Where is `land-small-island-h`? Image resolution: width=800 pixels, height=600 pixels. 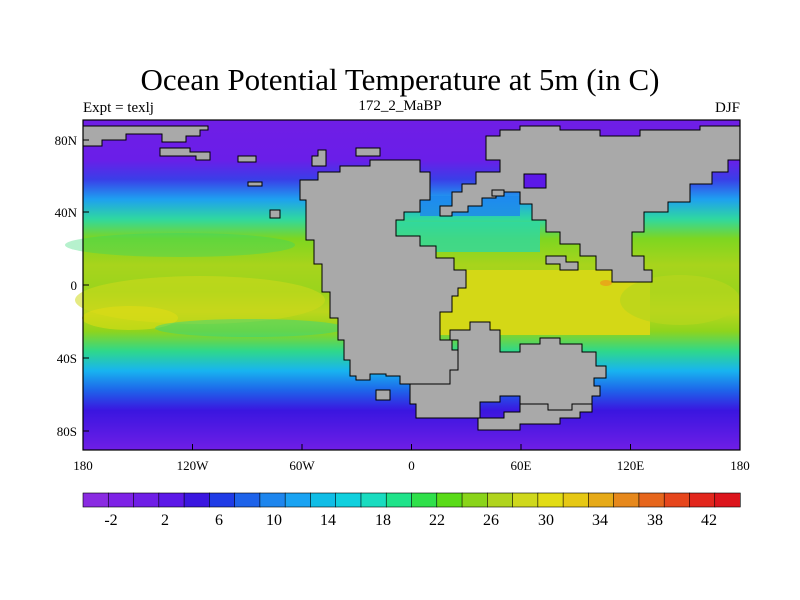 land-small-island-h is located at coordinates (562, 263).